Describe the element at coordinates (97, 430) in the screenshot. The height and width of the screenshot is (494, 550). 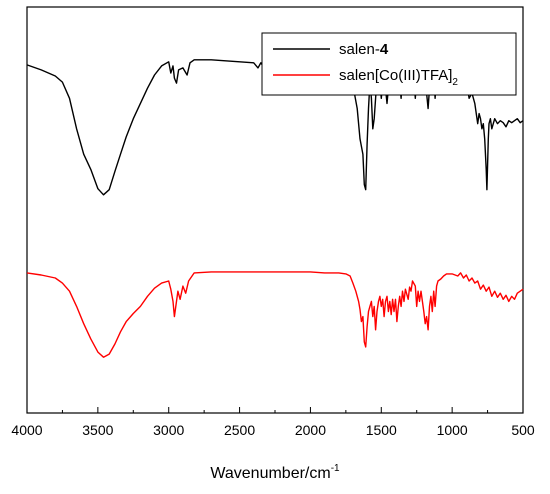
I see `x-tick-label-3500: 3500` at that location.